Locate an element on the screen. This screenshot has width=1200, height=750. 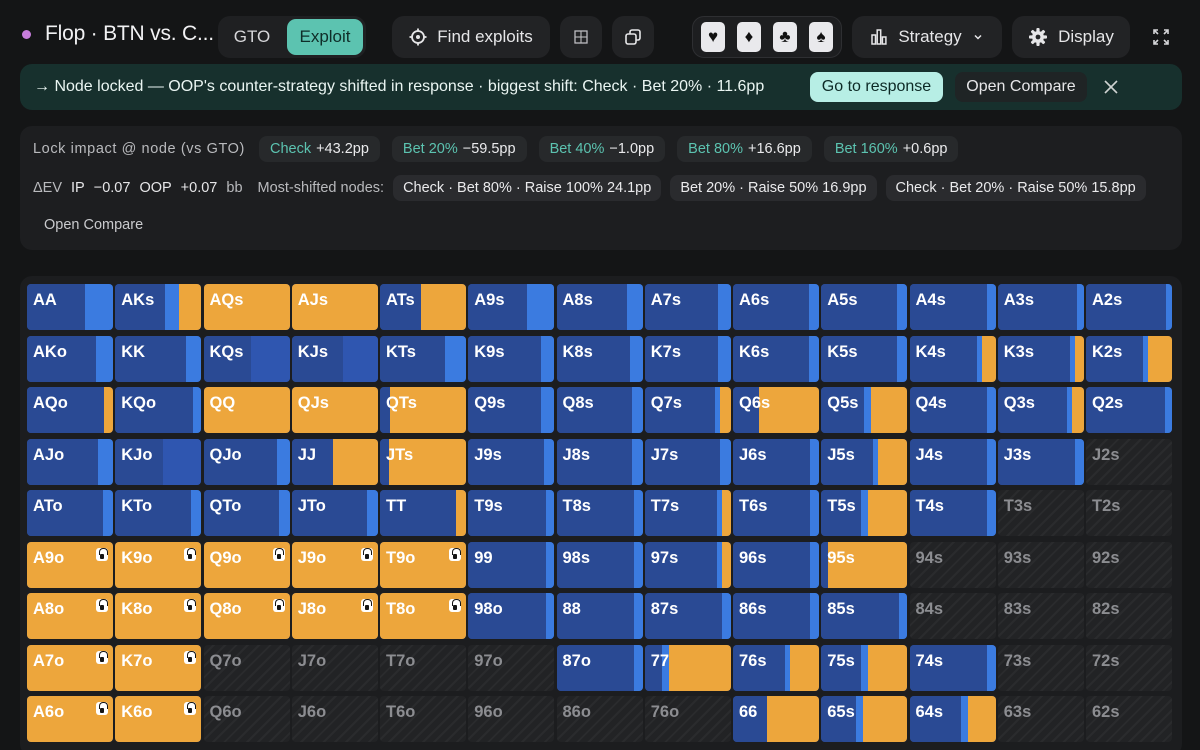
hand-cell-KTs: KTs is located at coordinates (423, 358).